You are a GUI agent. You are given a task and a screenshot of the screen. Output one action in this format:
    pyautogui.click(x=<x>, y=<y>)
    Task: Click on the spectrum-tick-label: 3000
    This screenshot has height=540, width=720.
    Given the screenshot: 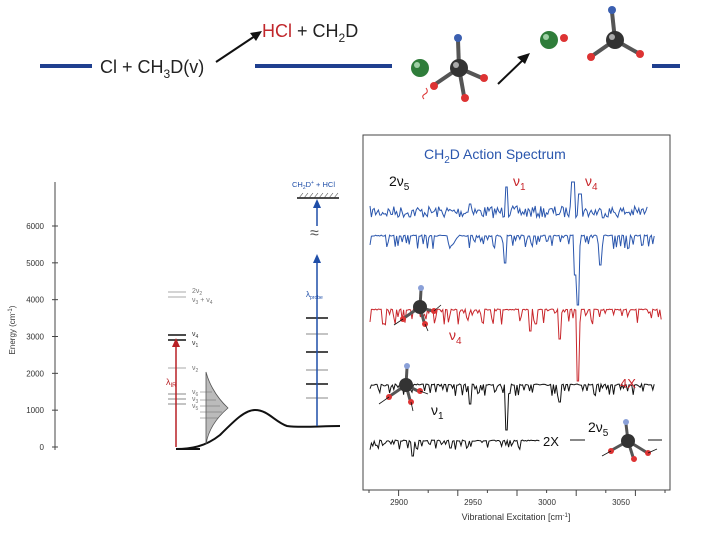 What is the action you would take?
    pyautogui.click(x=547, y=502)
    